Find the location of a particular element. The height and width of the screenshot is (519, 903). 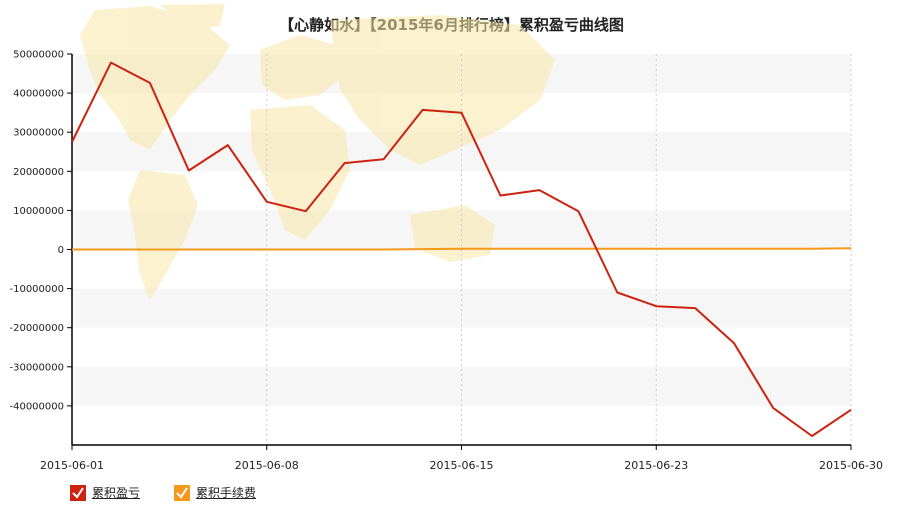

map-greenland is located at coordinates (192, 17).